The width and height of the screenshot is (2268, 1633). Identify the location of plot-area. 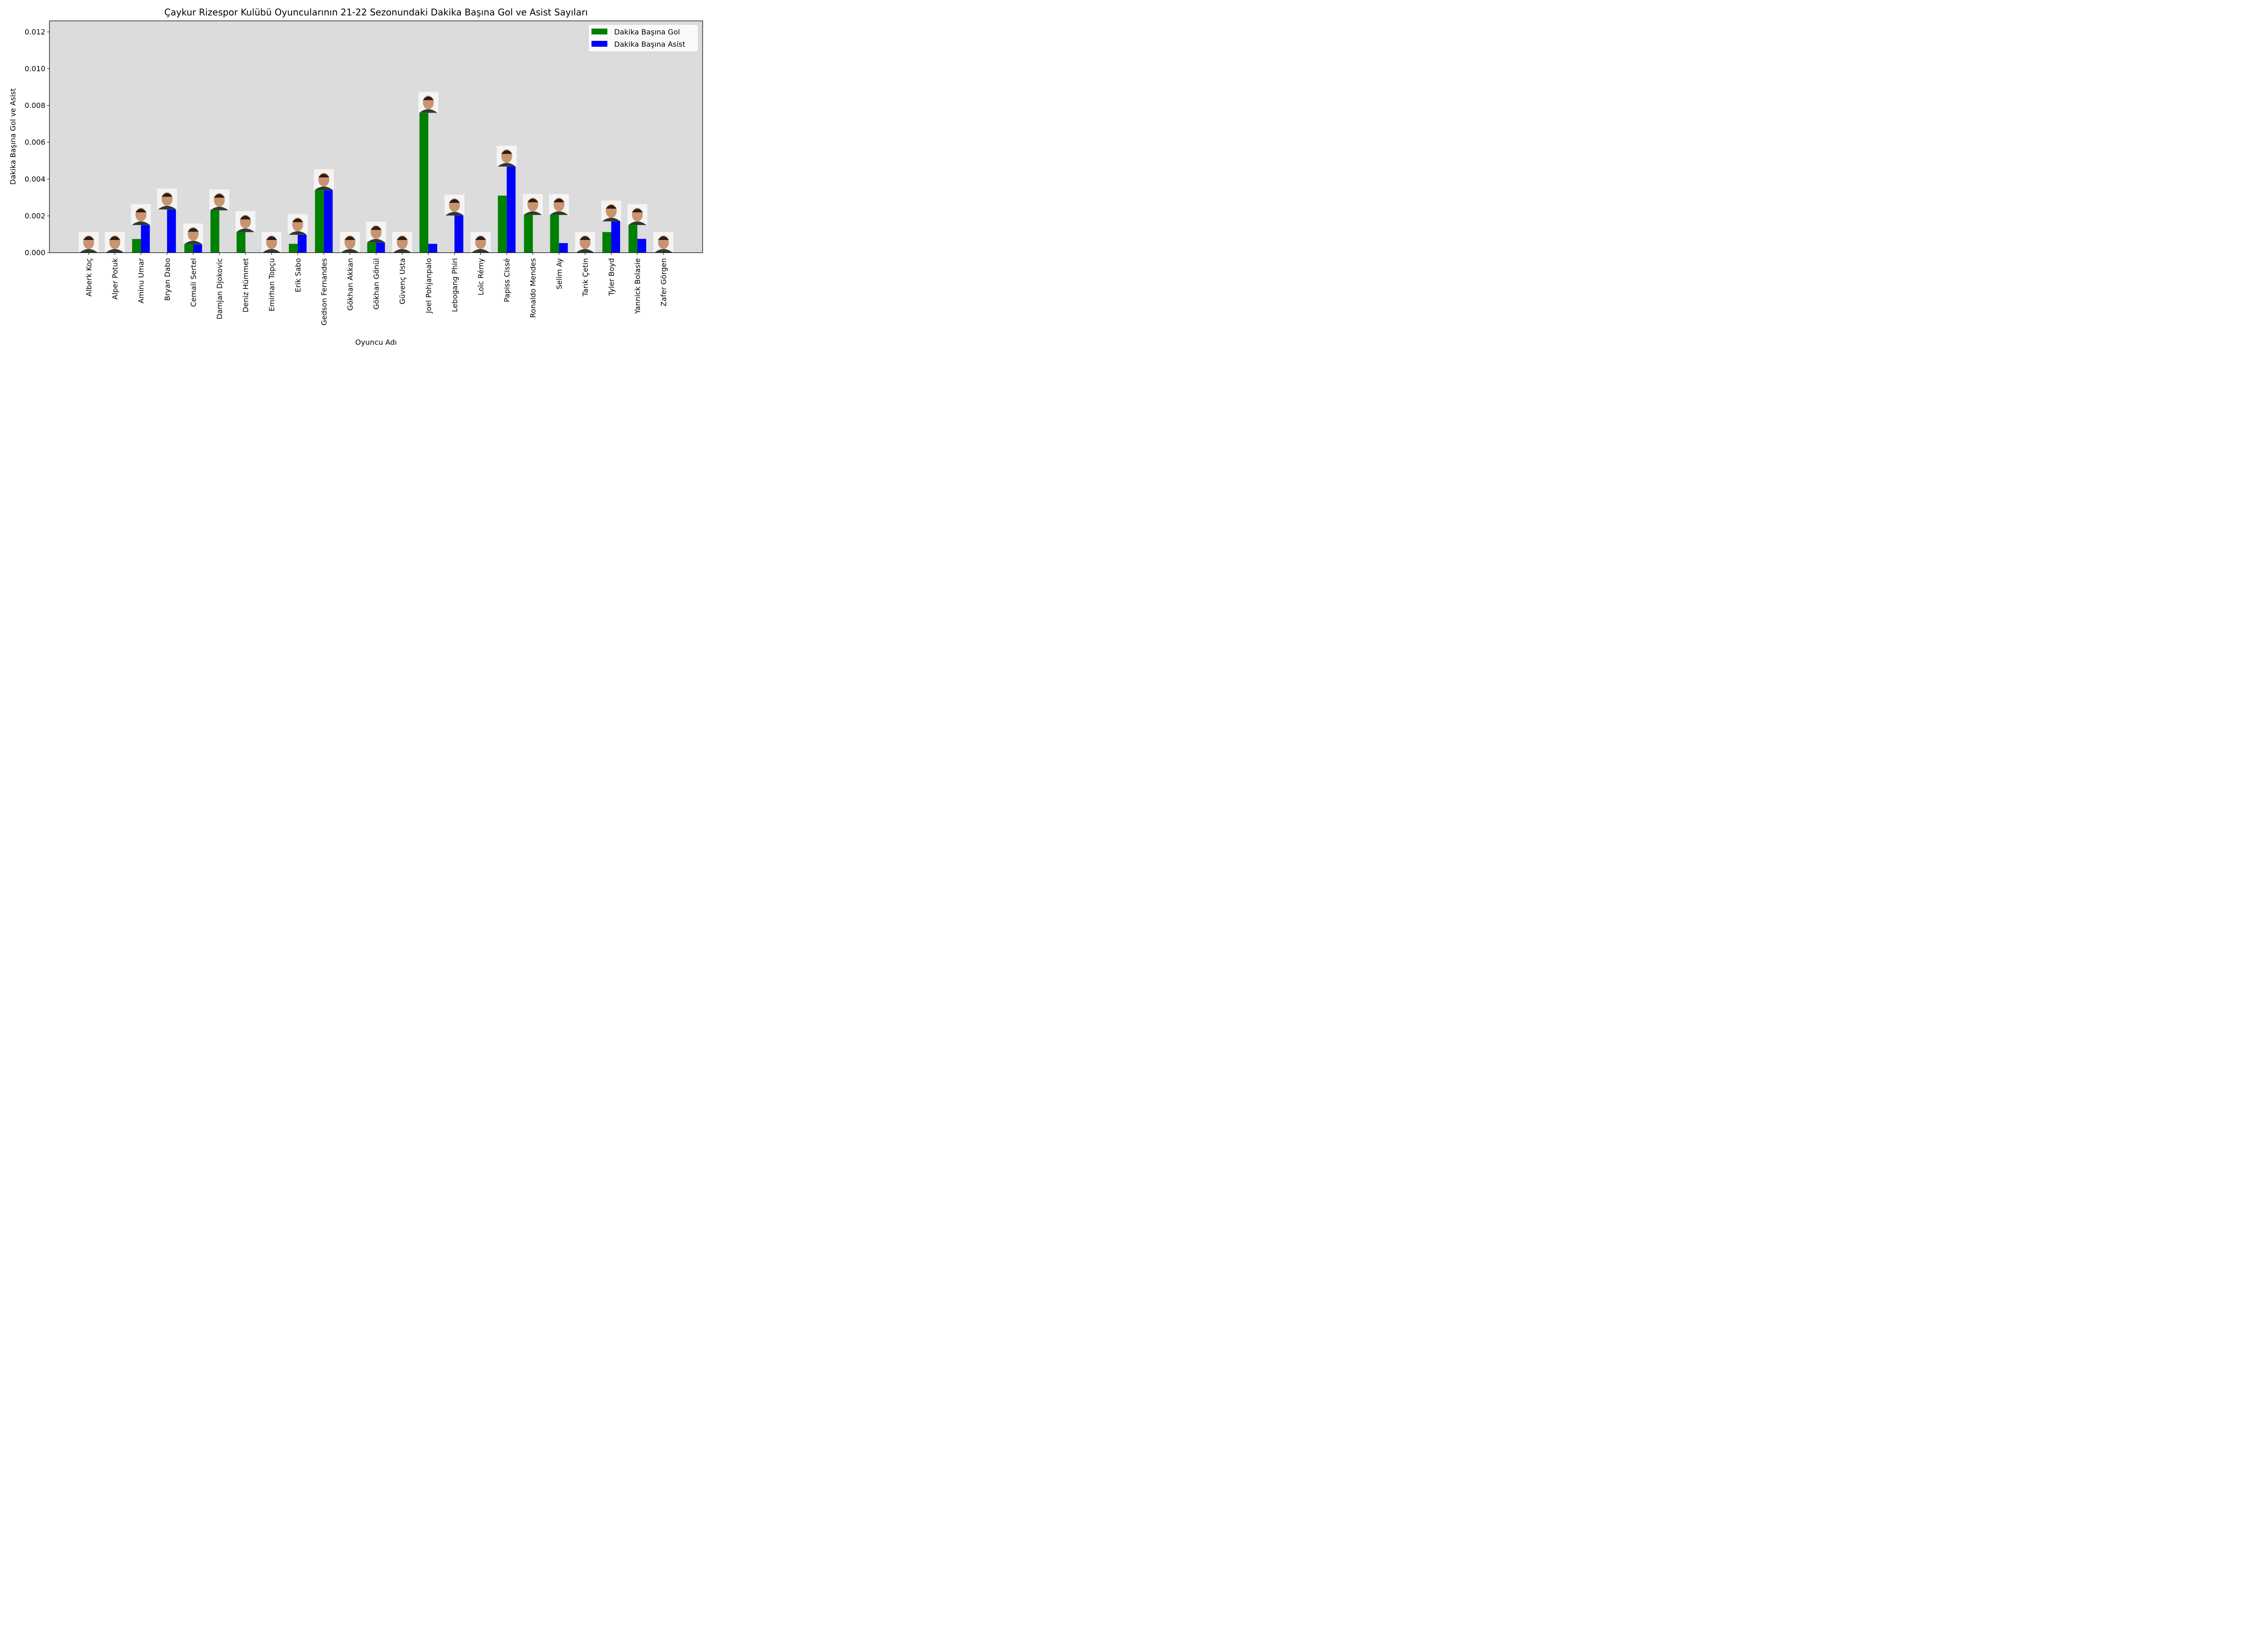
(376, 137).